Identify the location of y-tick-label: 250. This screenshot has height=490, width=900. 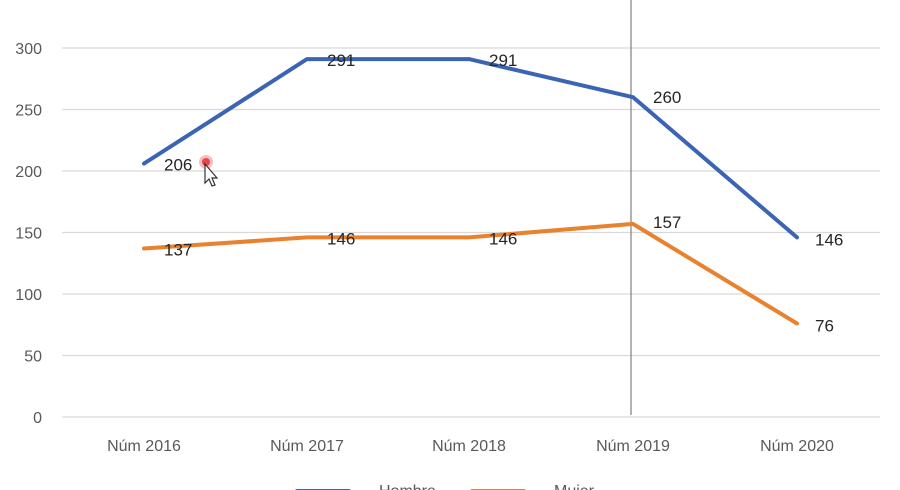
(28, 111).